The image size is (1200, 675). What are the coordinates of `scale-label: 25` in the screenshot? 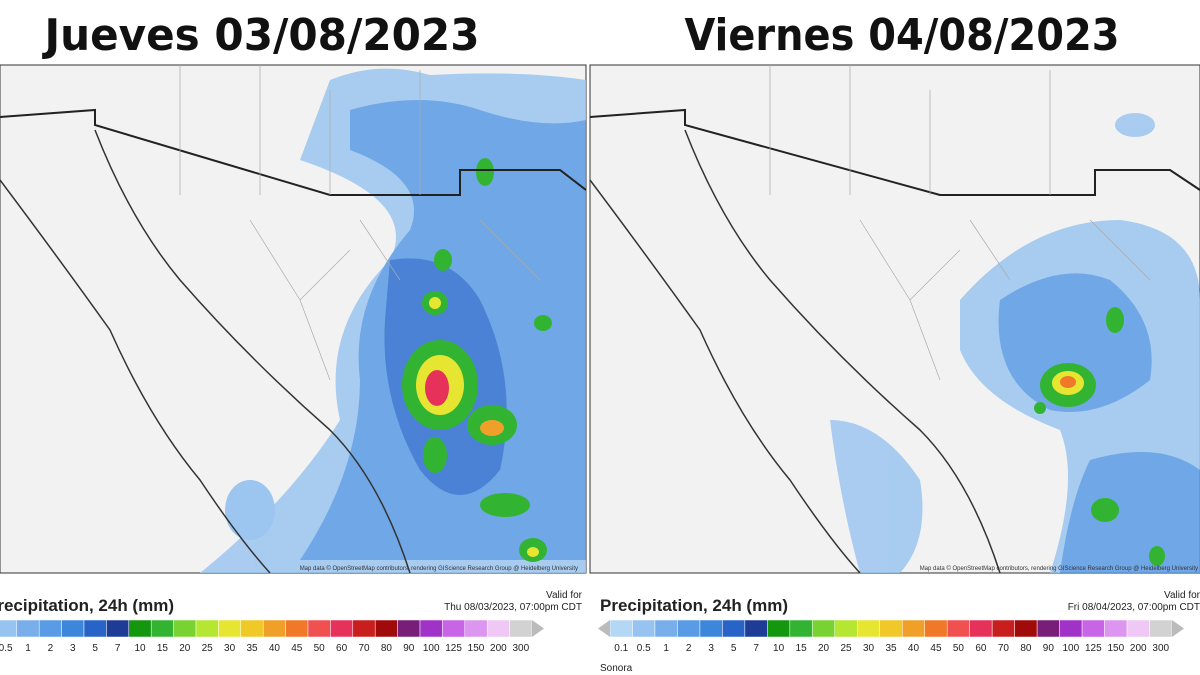 It's located at (208, 648).